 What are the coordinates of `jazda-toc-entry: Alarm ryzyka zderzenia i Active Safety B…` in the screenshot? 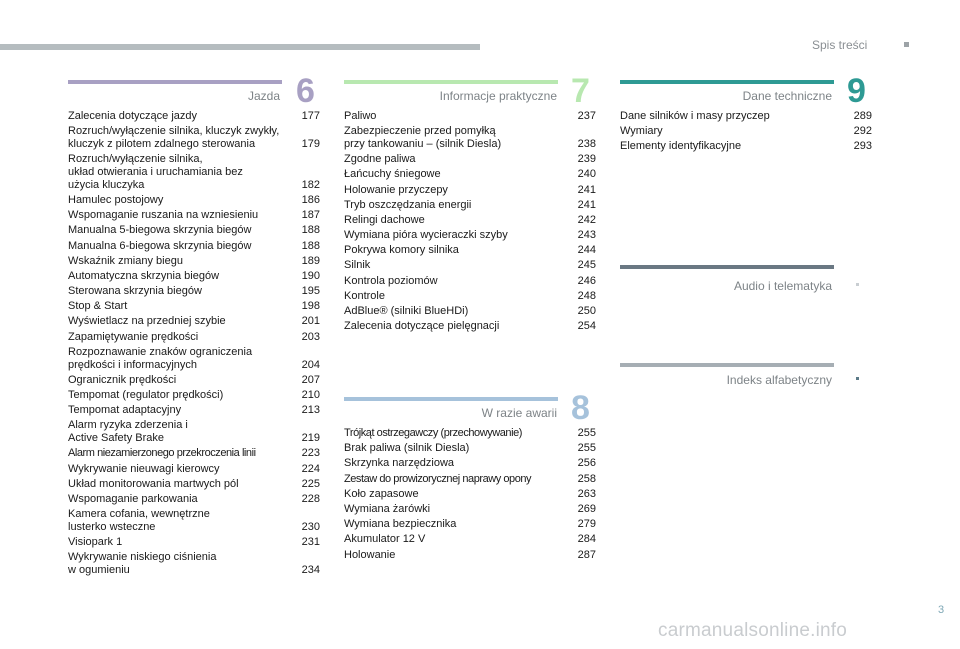 It's located at (194, 432).